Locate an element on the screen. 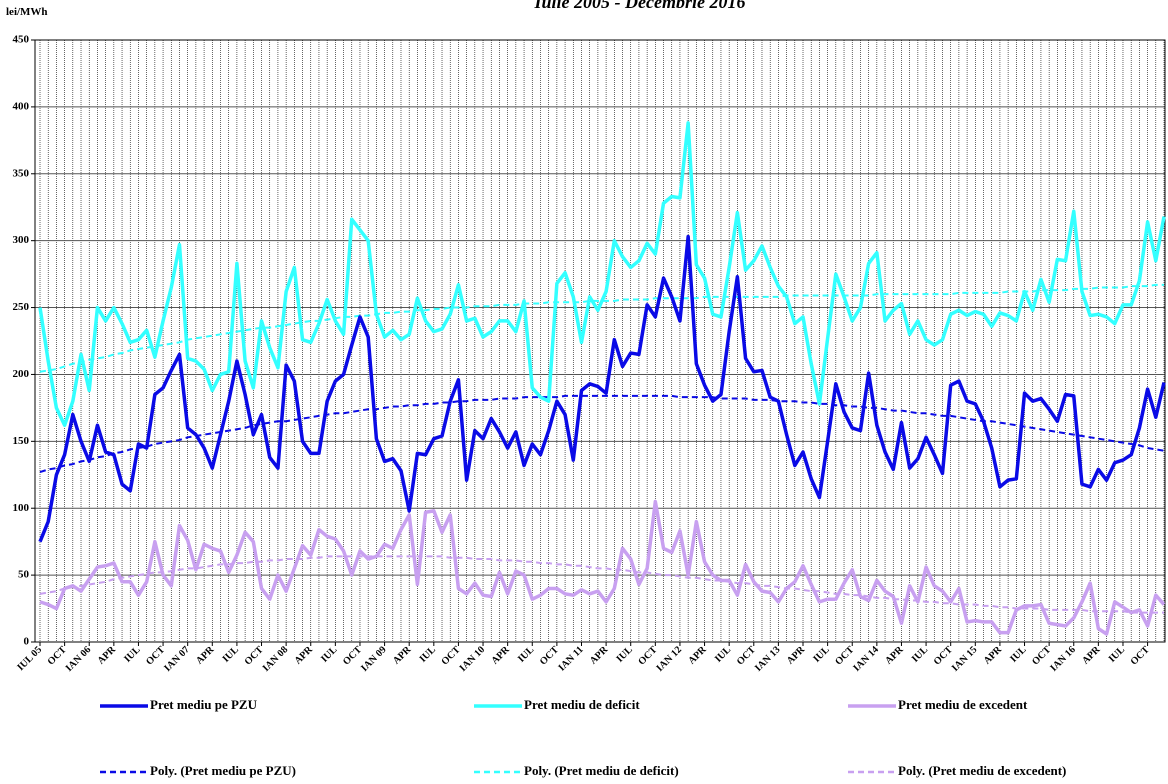 The width and height of the screenshot is (1168, 784). x-tick-label: IAN 10 is located at coordinates (473, 659).